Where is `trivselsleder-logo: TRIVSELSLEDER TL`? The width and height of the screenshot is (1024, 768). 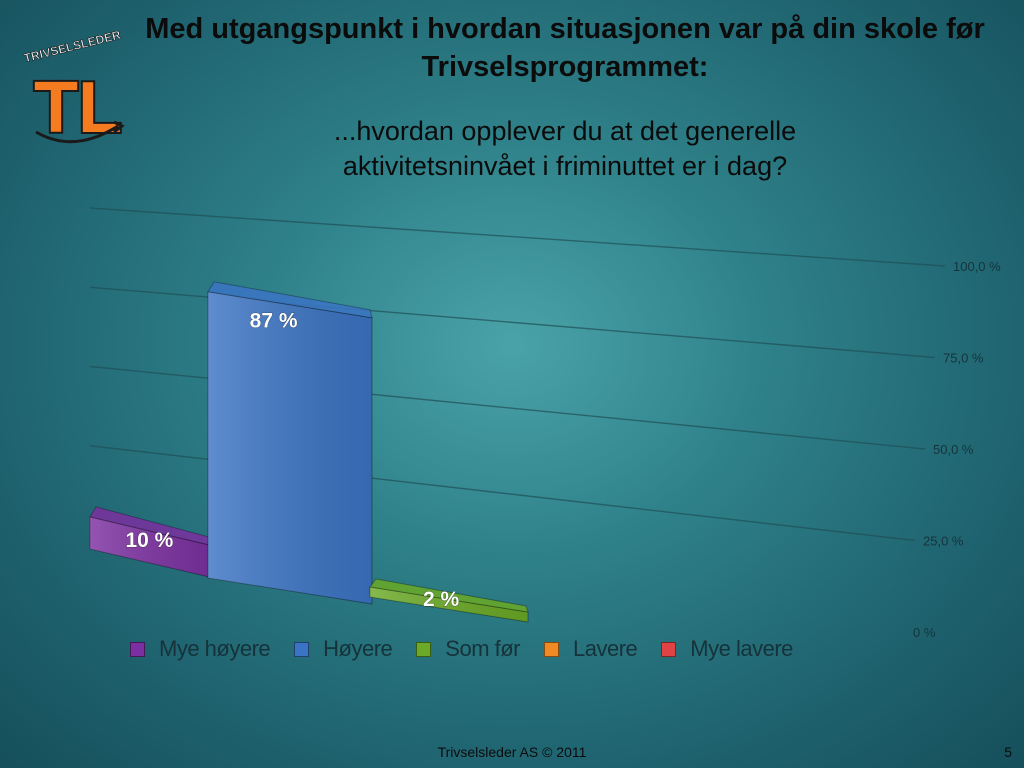
trivselsleder-logo: TRIVSELSLEDER TL is located at coordinates (73, 88).